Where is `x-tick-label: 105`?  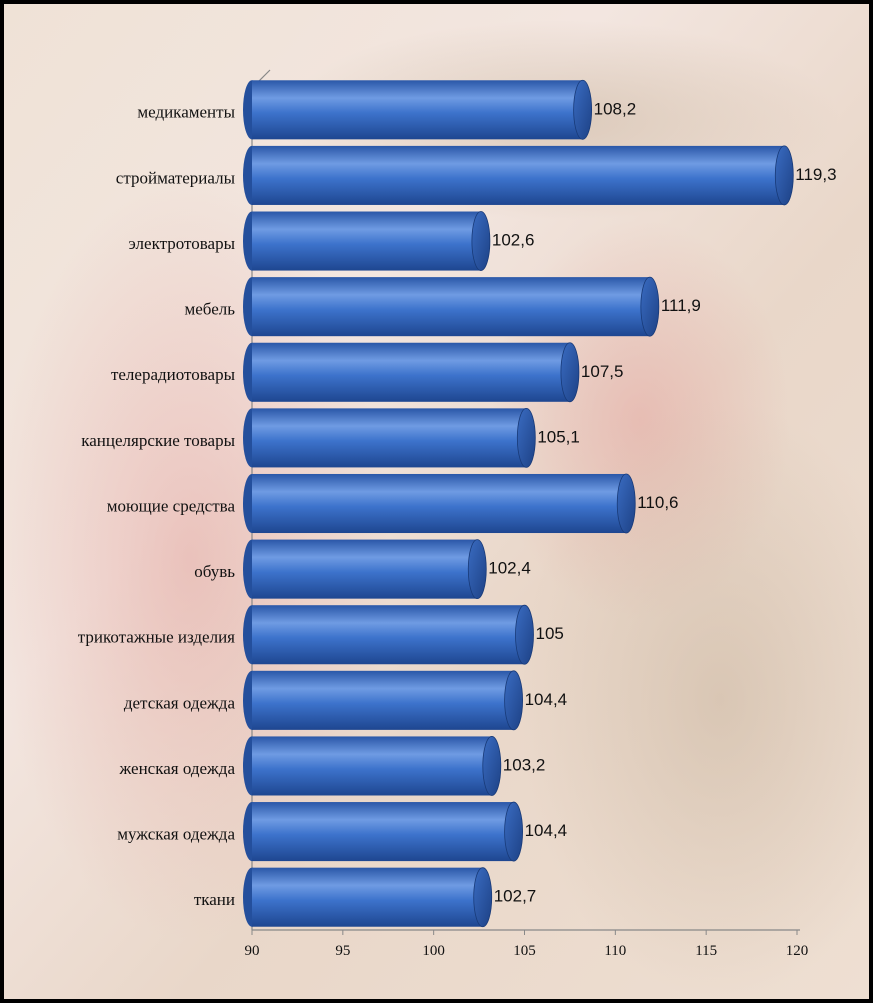 x-tick-label: 105 is located at coordinates (524, 951).